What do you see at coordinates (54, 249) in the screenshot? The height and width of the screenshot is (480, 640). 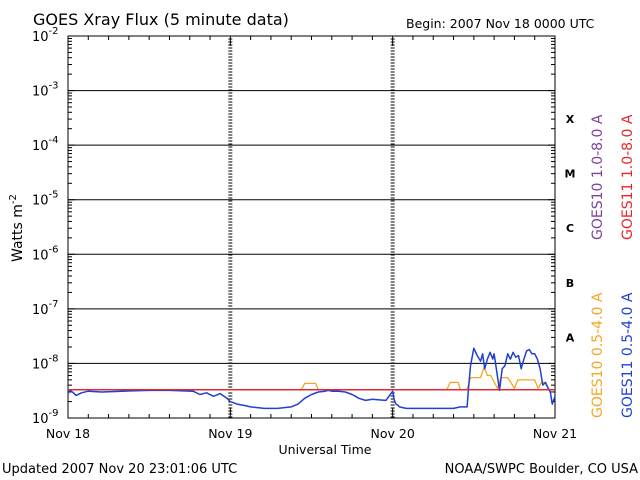 I see `y-tick-label-exp: -6` at bounding box center [54, 249].